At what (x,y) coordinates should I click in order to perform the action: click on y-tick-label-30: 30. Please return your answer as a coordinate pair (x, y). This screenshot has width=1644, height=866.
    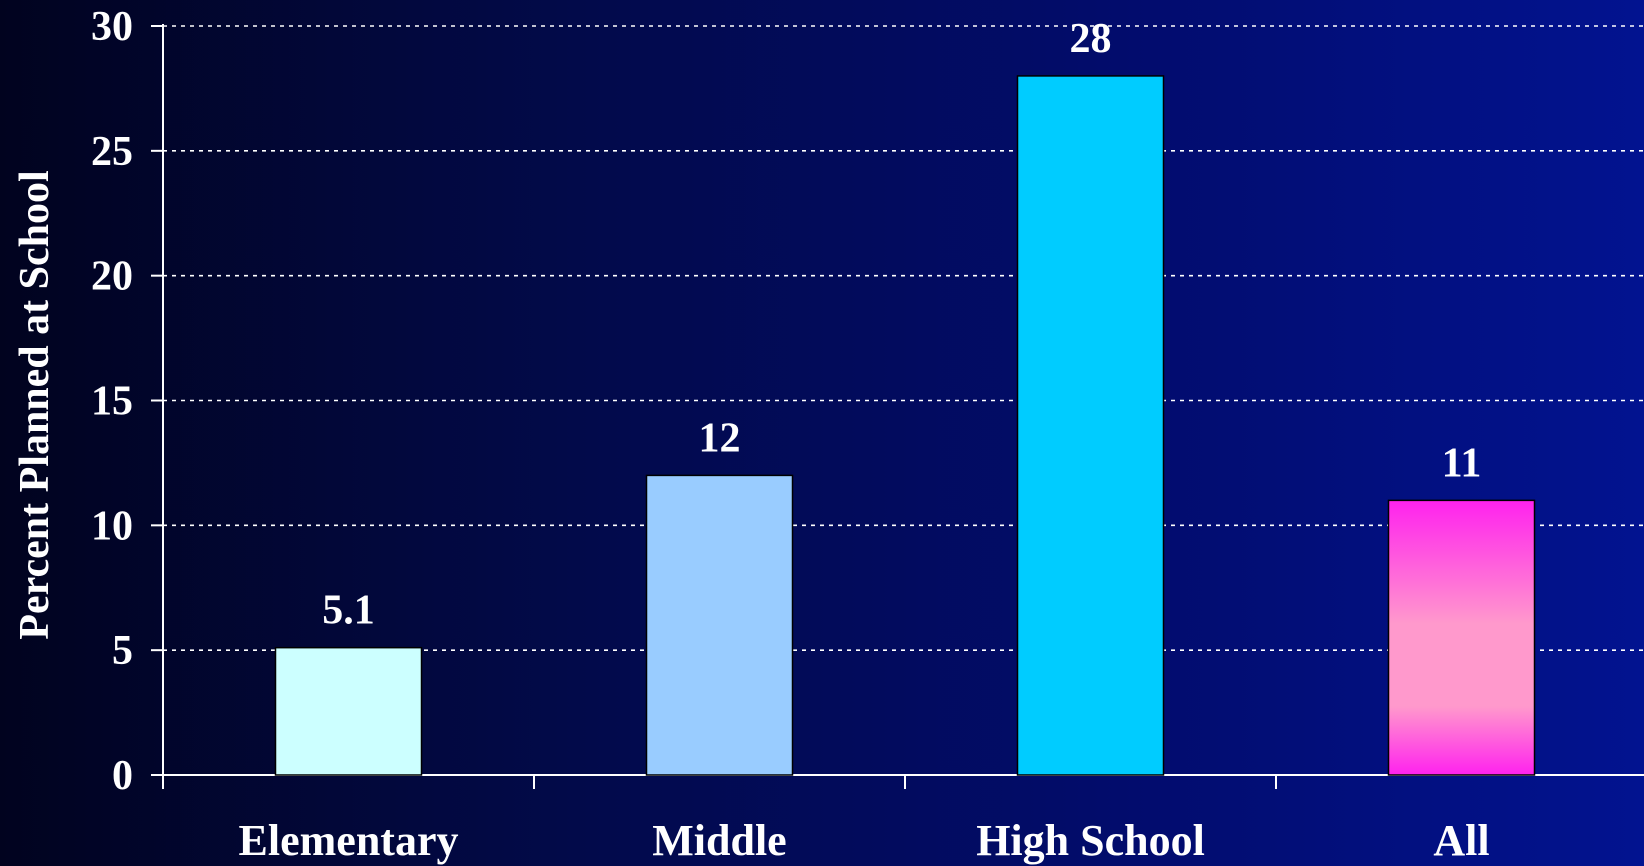
    Looking at the image, I should click on (112, 27).